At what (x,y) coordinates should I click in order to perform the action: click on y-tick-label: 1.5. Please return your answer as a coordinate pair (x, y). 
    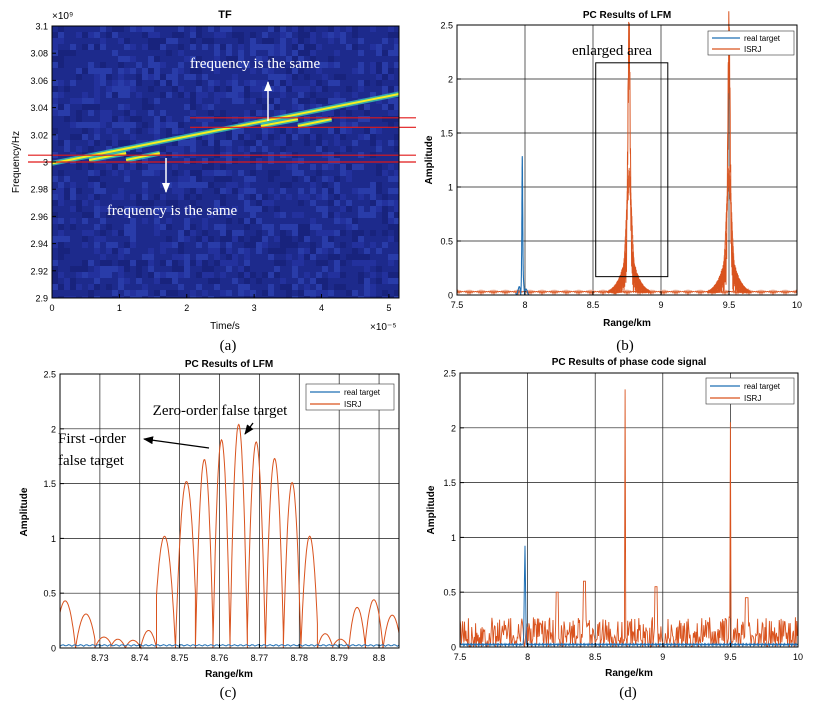
    Looking at the image, I should click on (49, 484).